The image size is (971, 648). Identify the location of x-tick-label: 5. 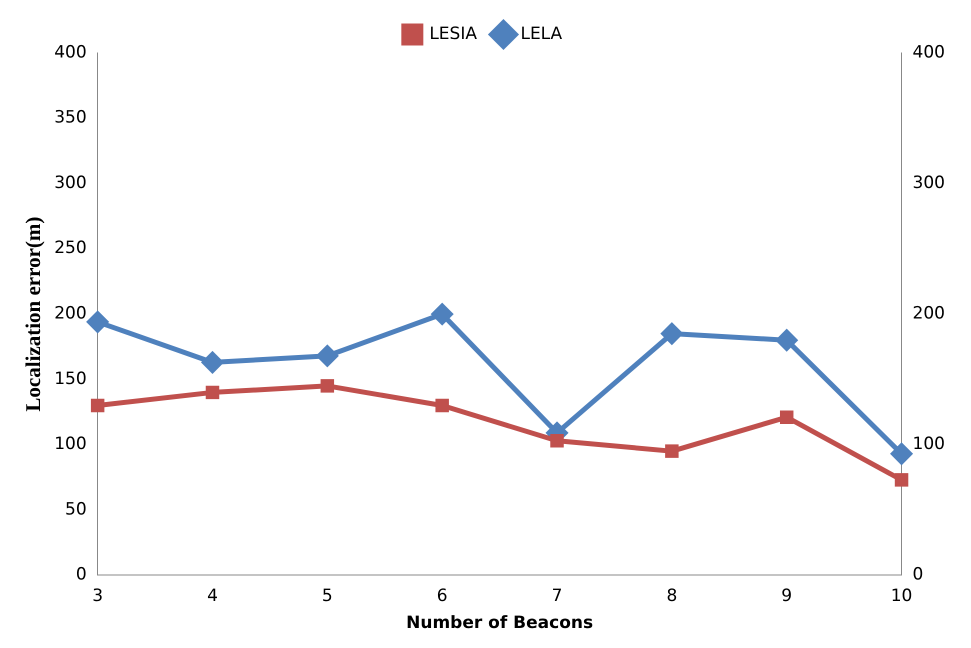
(327, 596).